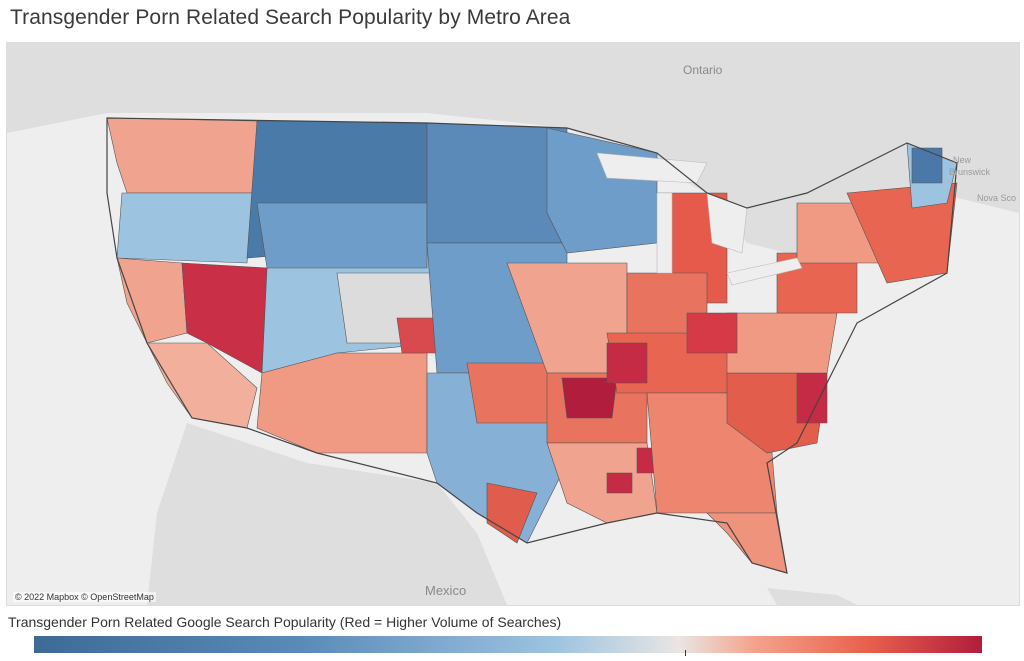 The width and height of the screenshot is (1024, 661). I want to click on label-ontario: Ontario, so click(703, 70).